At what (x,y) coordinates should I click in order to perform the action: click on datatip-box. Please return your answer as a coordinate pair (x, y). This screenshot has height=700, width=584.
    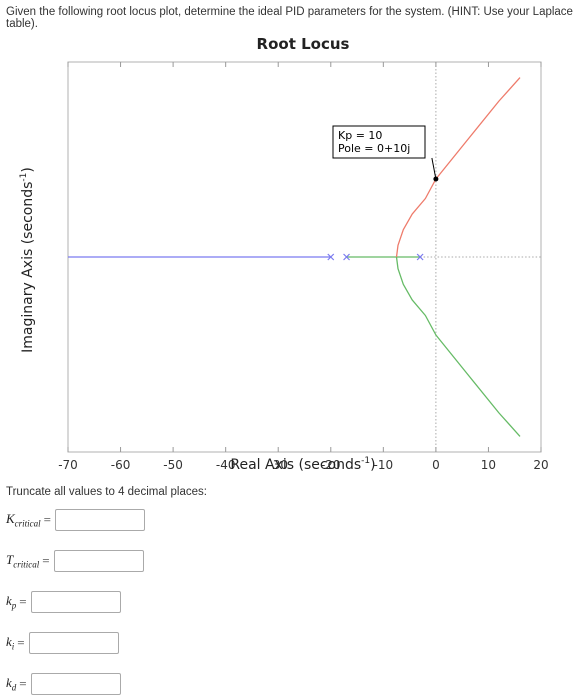
    Looking at the image, I should click on (379, 142).